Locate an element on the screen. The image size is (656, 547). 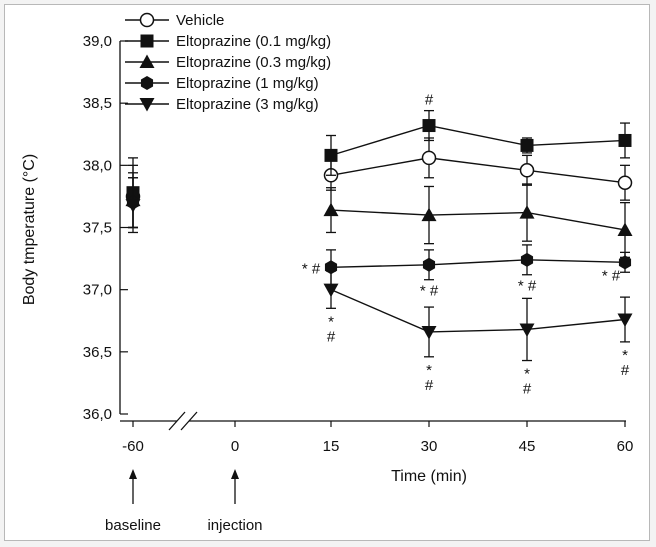
legend-label: Eltoprazine (0.3 mg/kg) is located at coordinates (253, 62).